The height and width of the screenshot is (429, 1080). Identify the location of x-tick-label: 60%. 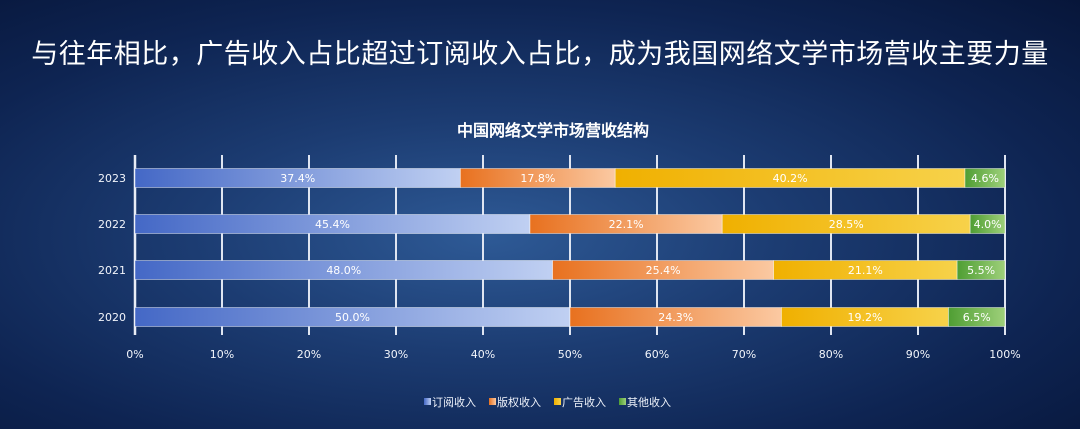
(657, 354).